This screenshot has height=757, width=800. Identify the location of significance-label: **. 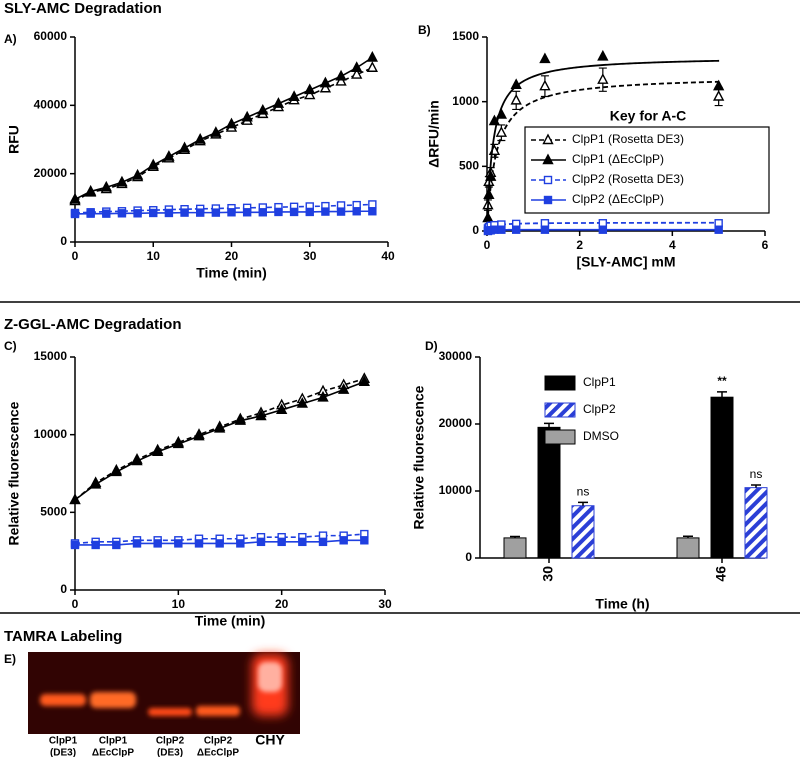
(722, 381).